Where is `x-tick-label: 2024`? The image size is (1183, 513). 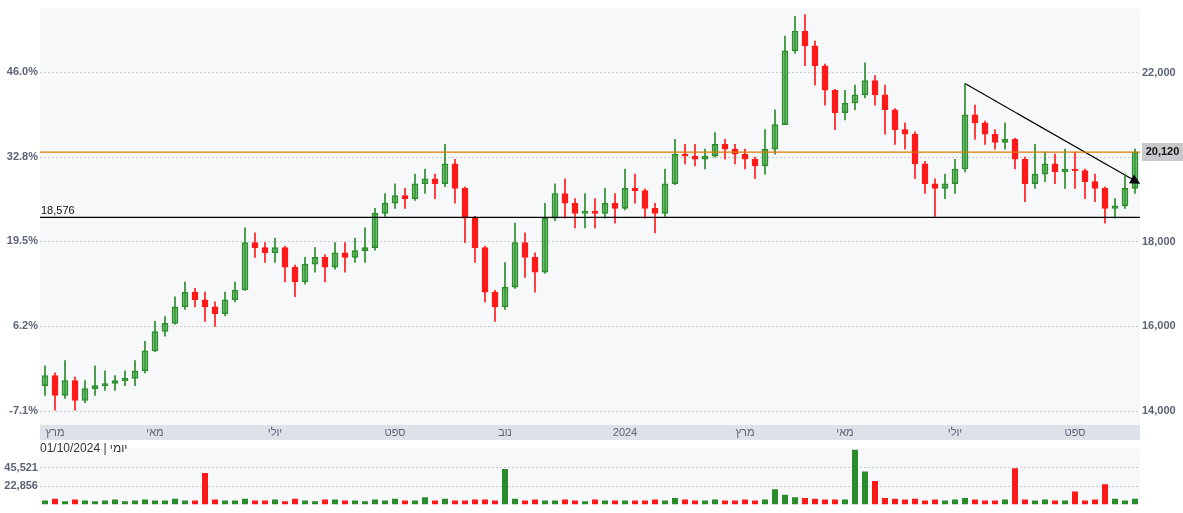 x-tick-label: 2024 is located at coordinates (625, 431).